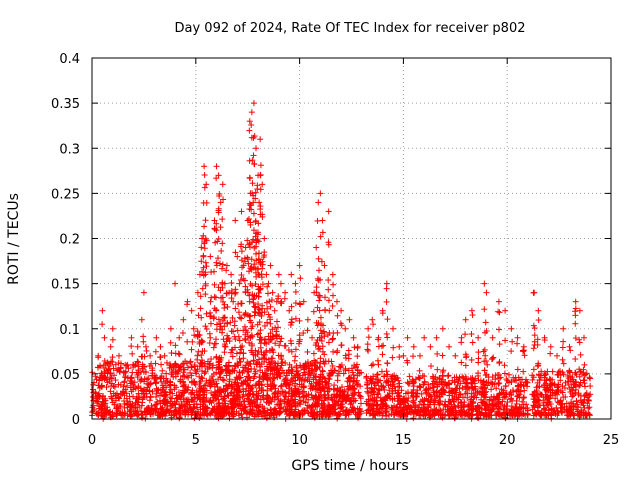 The width and height of the screenshot is (640, 480). What do you see at coordinates (507, 440) in the screenshot?
I see `x-tick-label: 20` at bounding box center [507, 440].